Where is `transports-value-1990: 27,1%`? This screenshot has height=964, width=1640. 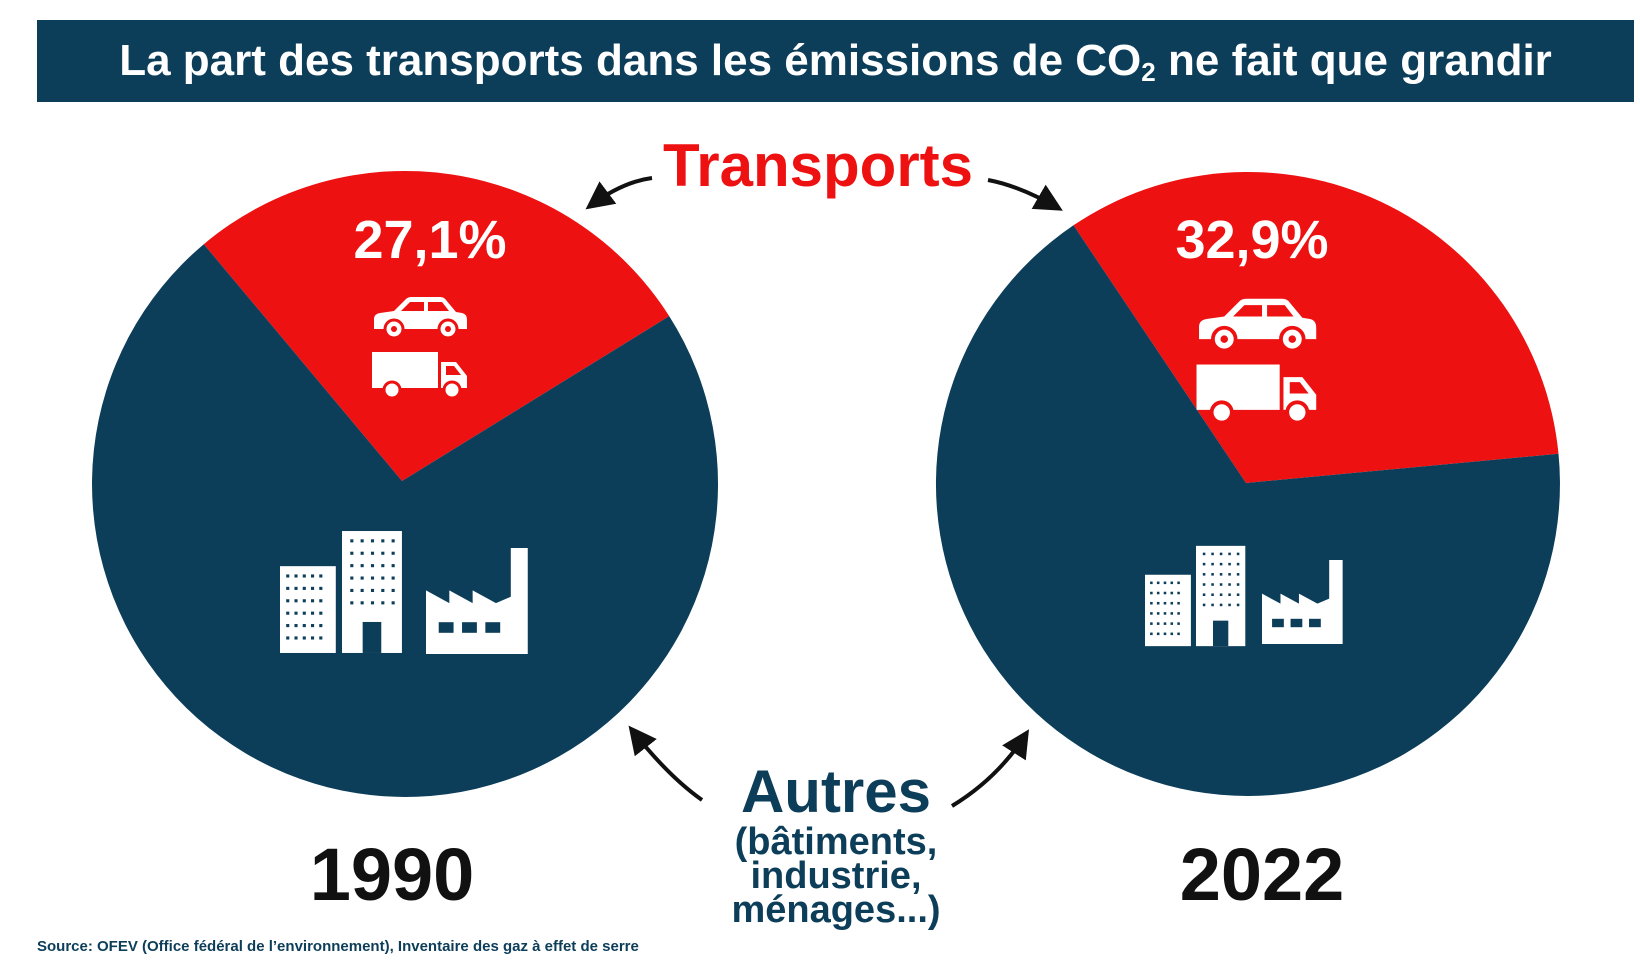
transports-value-1990: 27,1% is located at coordinates (429, 240).